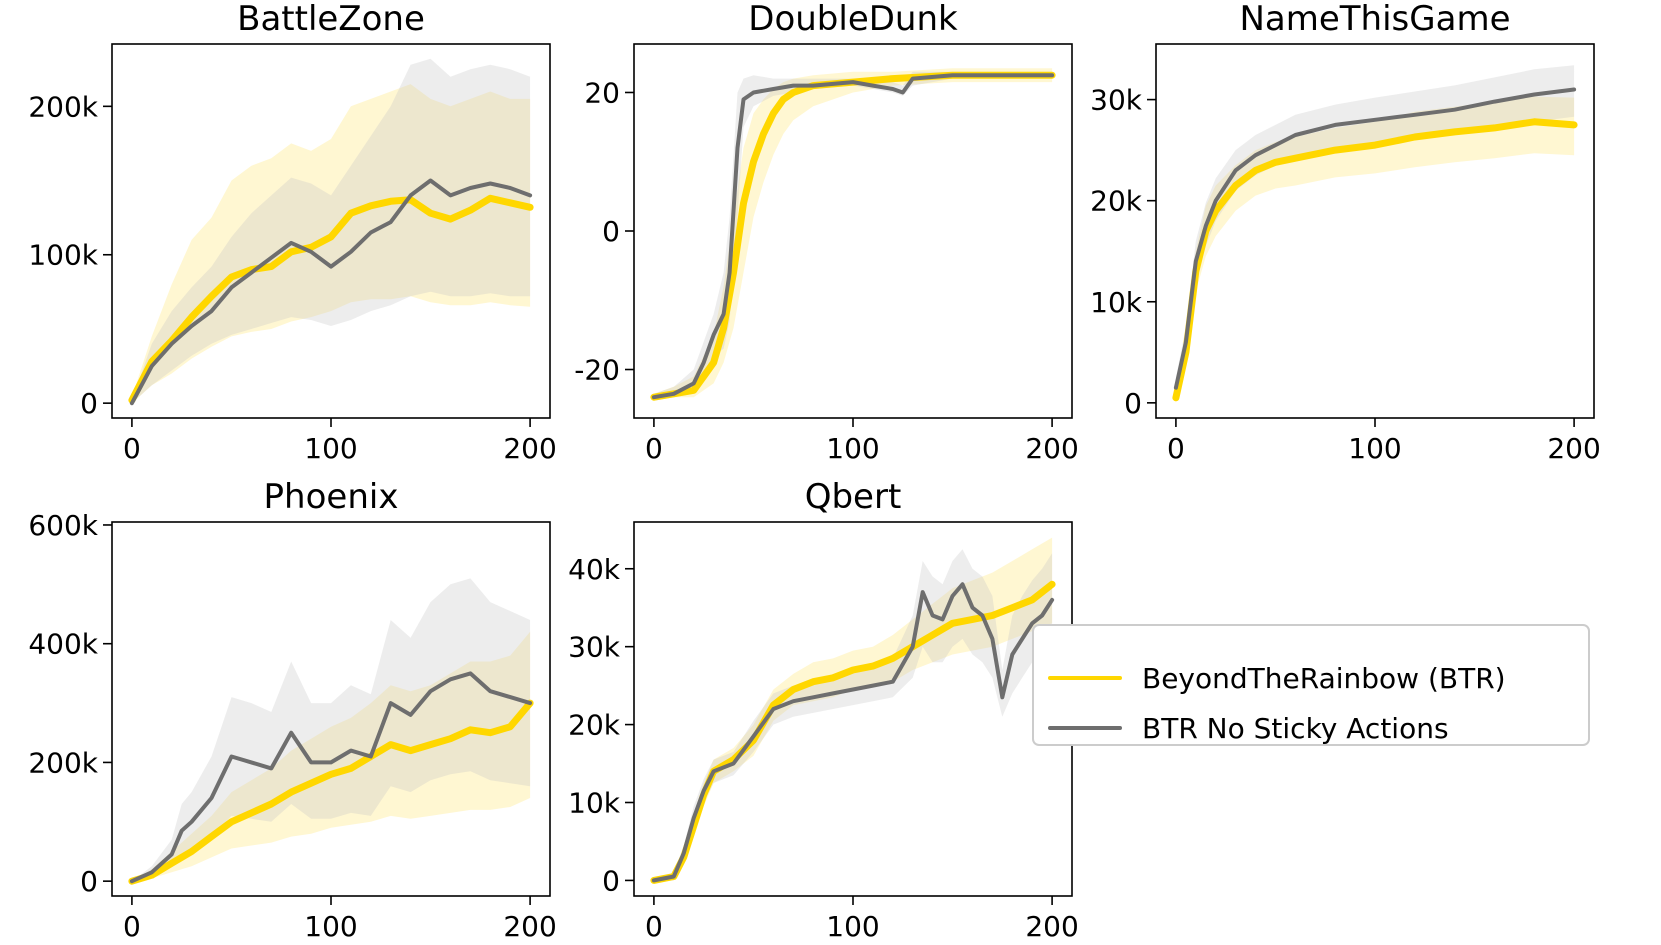  What do you see at coordinates (330, 926) in the screenshot?
I see `x-tick-label-phoenix-1: 100` at bounding box center [330, 926].